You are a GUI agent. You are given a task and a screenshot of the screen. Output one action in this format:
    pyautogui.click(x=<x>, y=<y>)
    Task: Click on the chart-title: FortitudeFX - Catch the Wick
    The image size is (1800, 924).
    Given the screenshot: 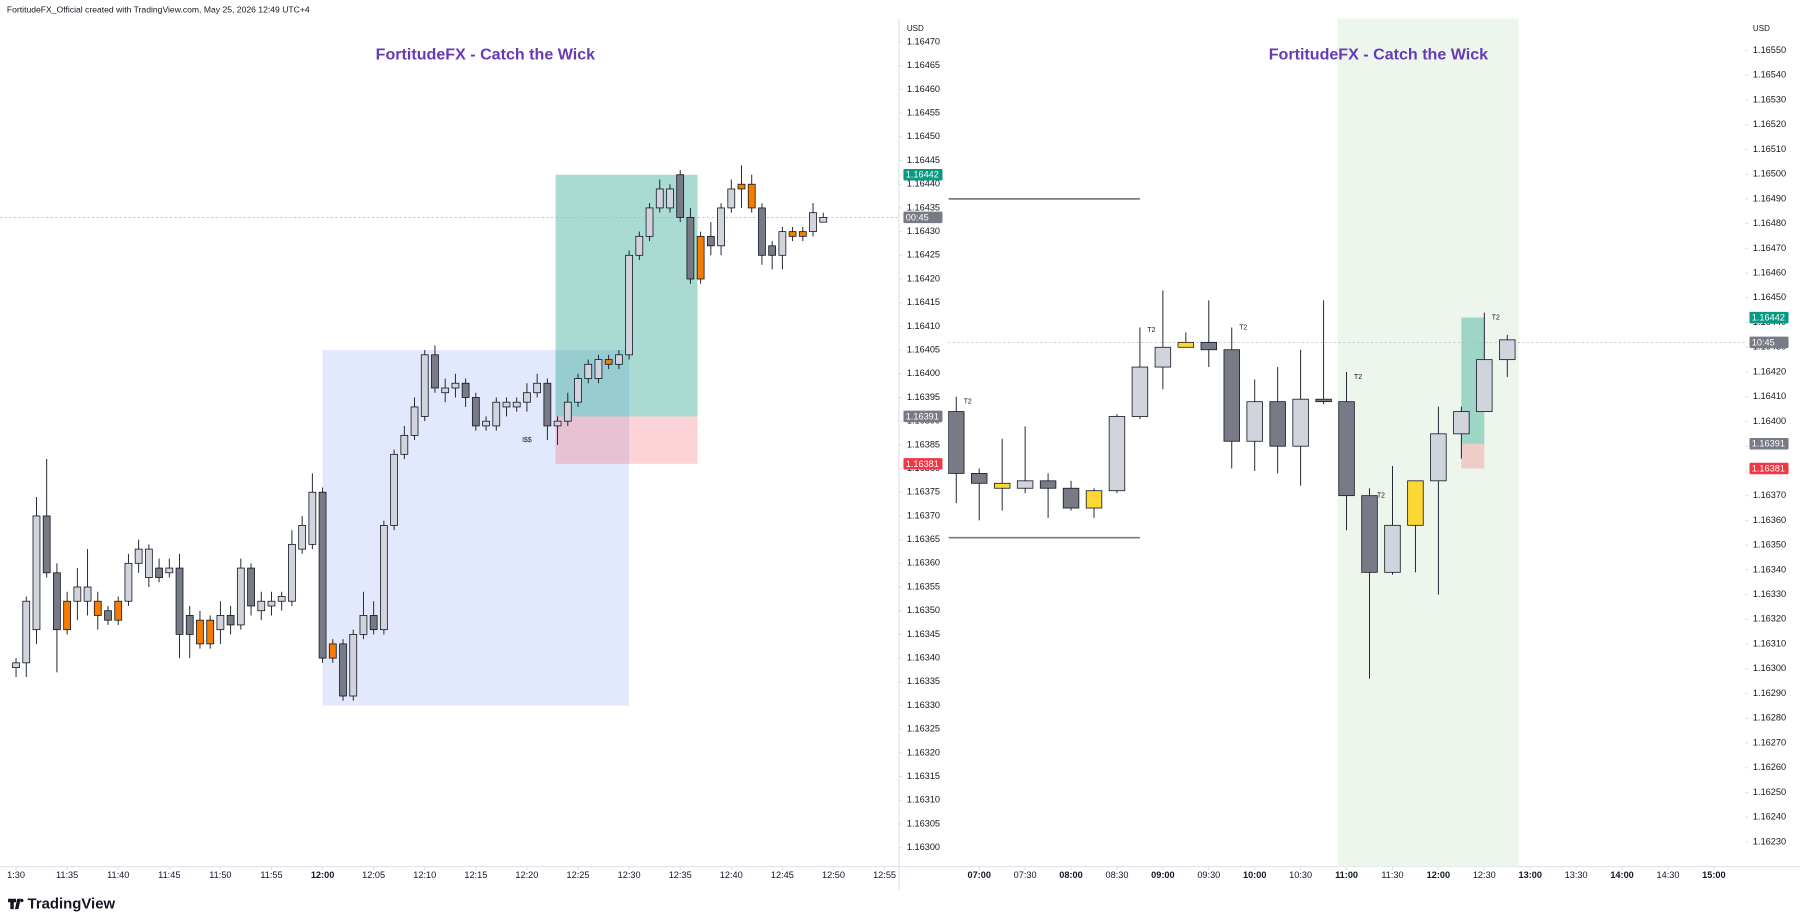 What is the action you would take?
    pyautogui.click(x=1378, y=54)
    